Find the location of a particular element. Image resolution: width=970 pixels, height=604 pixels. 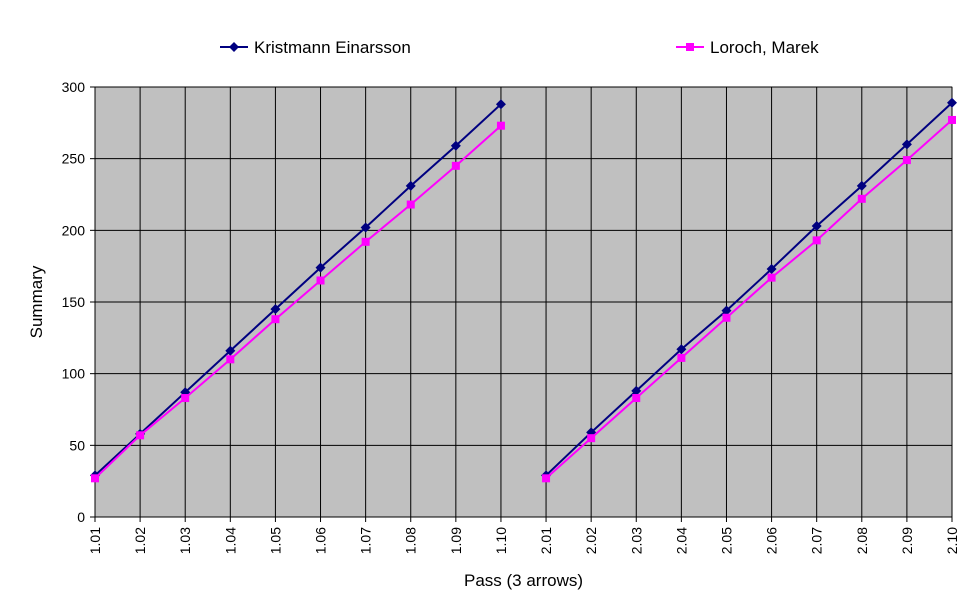

x-tick-label: 2.10 is located at coordinates (952, 540).